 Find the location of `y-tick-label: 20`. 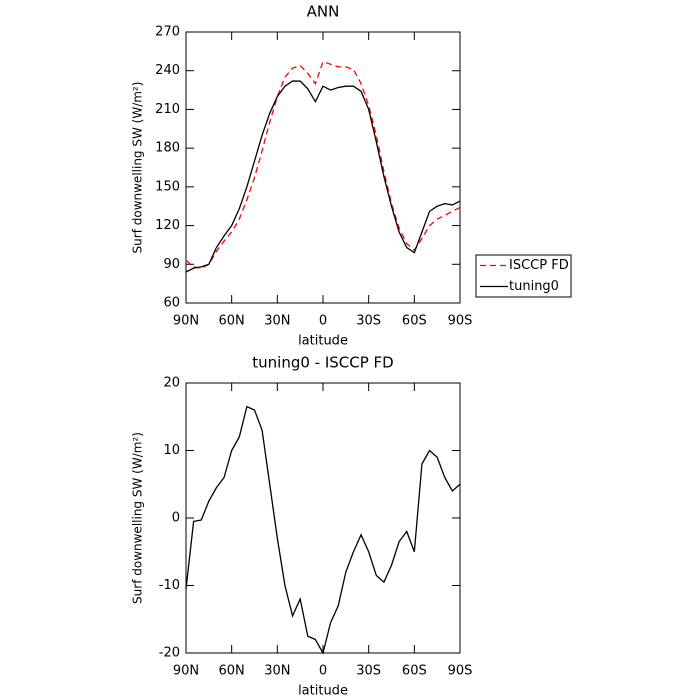

y-tick-label: 20 is located at coordinates (171, 383).